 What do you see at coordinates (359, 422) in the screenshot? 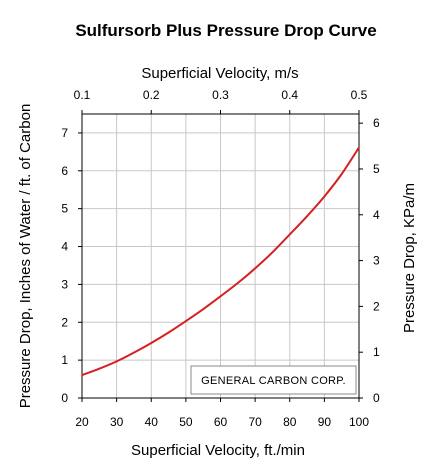
I see `x-tick-label: 100` at bounding box center [359, 422].